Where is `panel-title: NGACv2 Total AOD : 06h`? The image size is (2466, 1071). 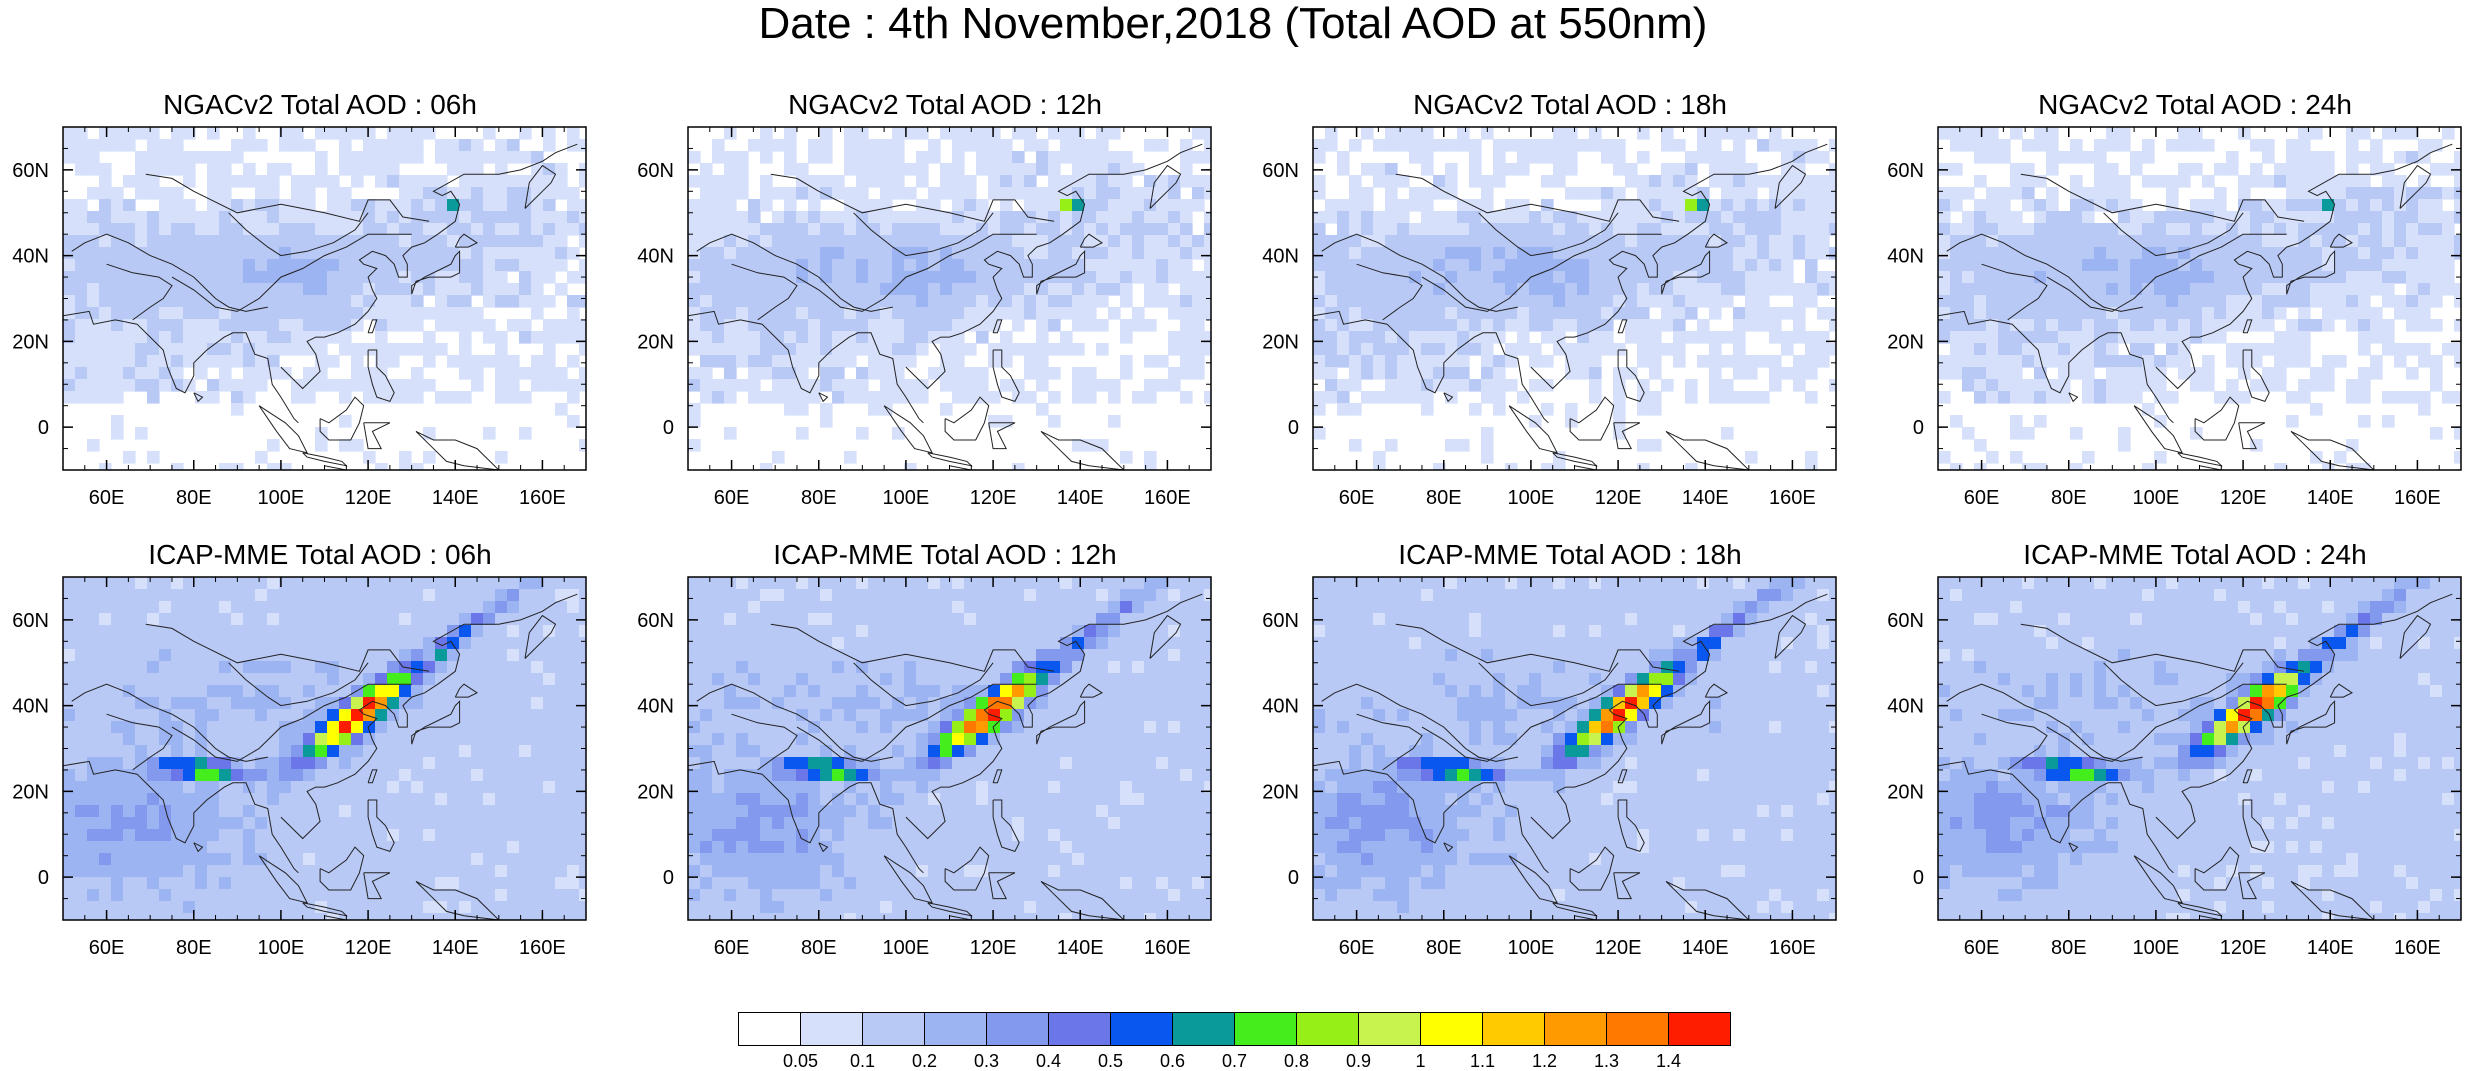
panel-title: NGACv2 Total AOD : 06h is located at coordinates (320, 104).